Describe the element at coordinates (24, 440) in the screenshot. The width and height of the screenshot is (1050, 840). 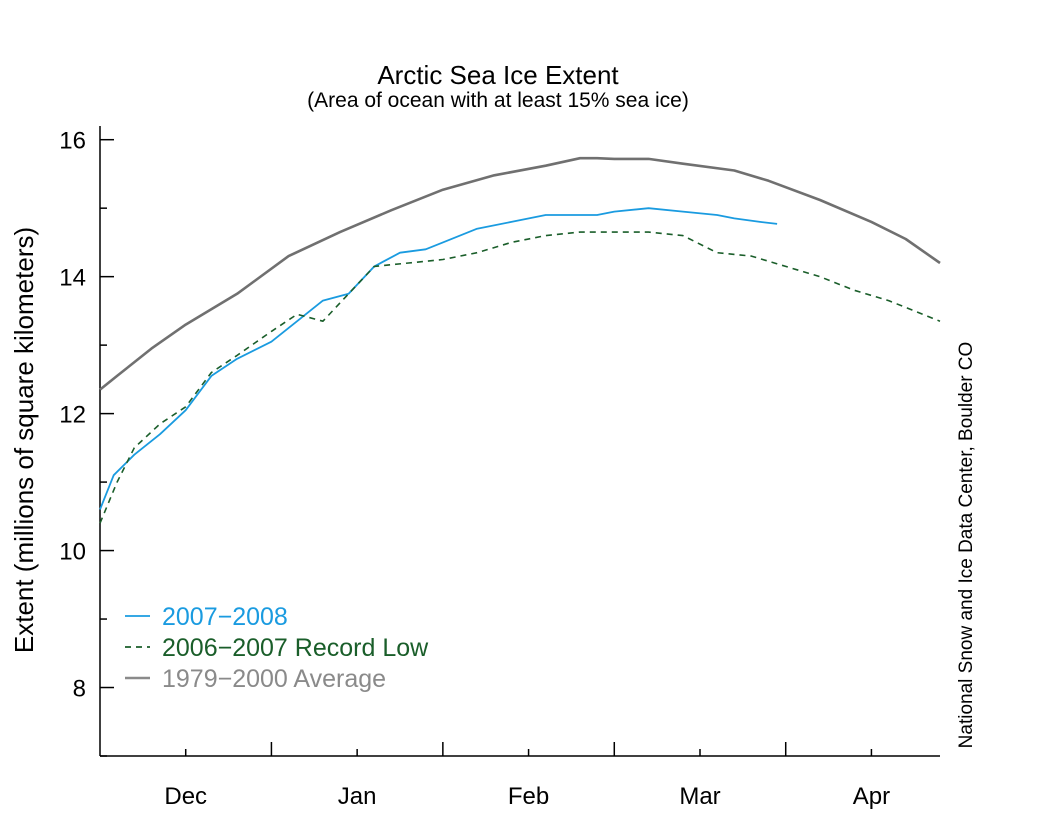
I see `y-axis-label: Extent (millions of square kilometers)` at that location.